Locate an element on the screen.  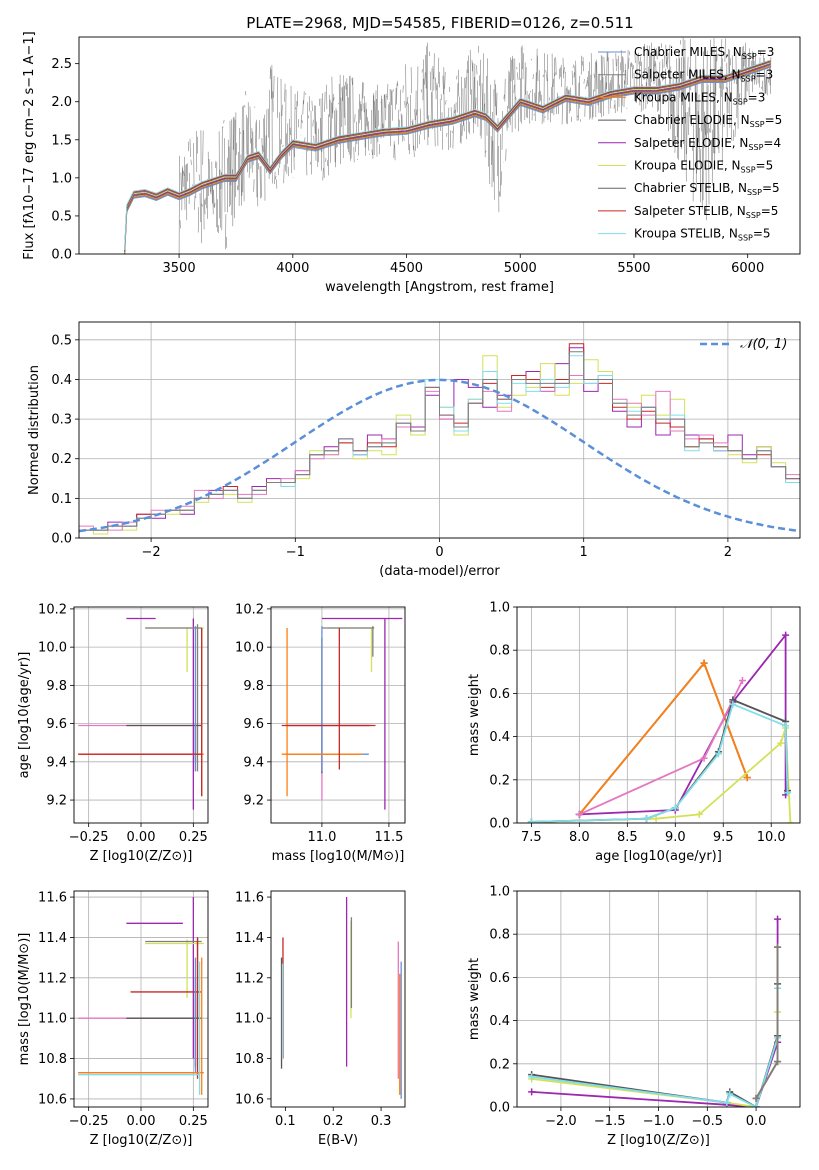
y-tick-label: 9.6 is located at coordinates (253, 724).